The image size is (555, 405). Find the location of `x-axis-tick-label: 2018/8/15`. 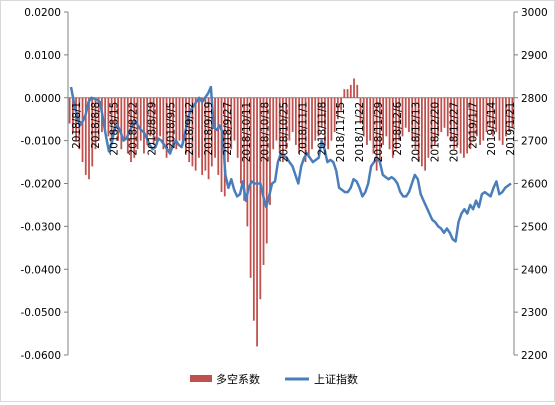

x-axis-tick-label: 2018/8/15 is located at coordinates (115, 129).